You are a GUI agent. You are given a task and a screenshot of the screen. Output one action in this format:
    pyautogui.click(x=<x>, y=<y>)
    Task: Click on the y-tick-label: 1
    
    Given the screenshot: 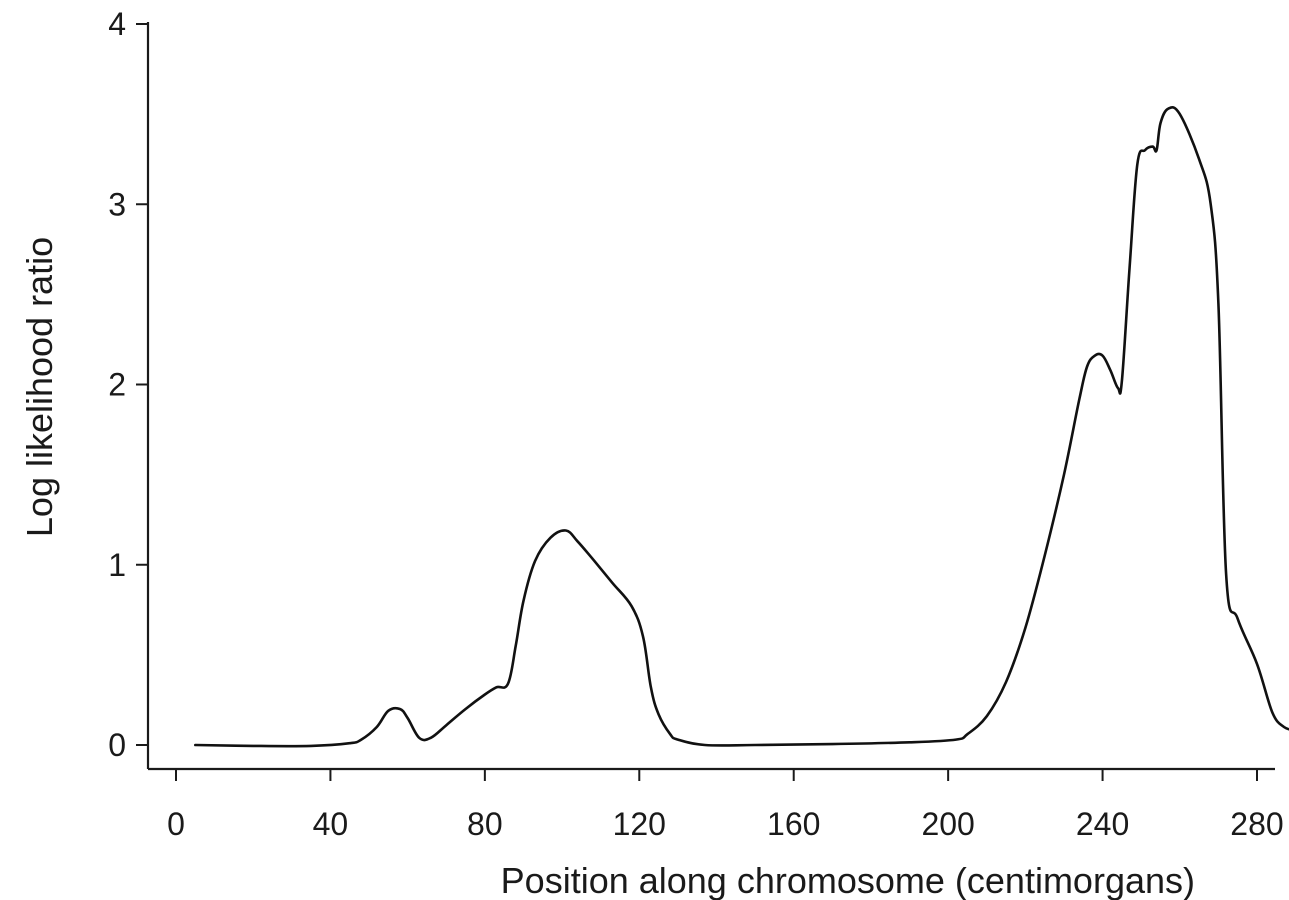 What is the action you would take?
    pyautogui.click(x=117, y=565)
    